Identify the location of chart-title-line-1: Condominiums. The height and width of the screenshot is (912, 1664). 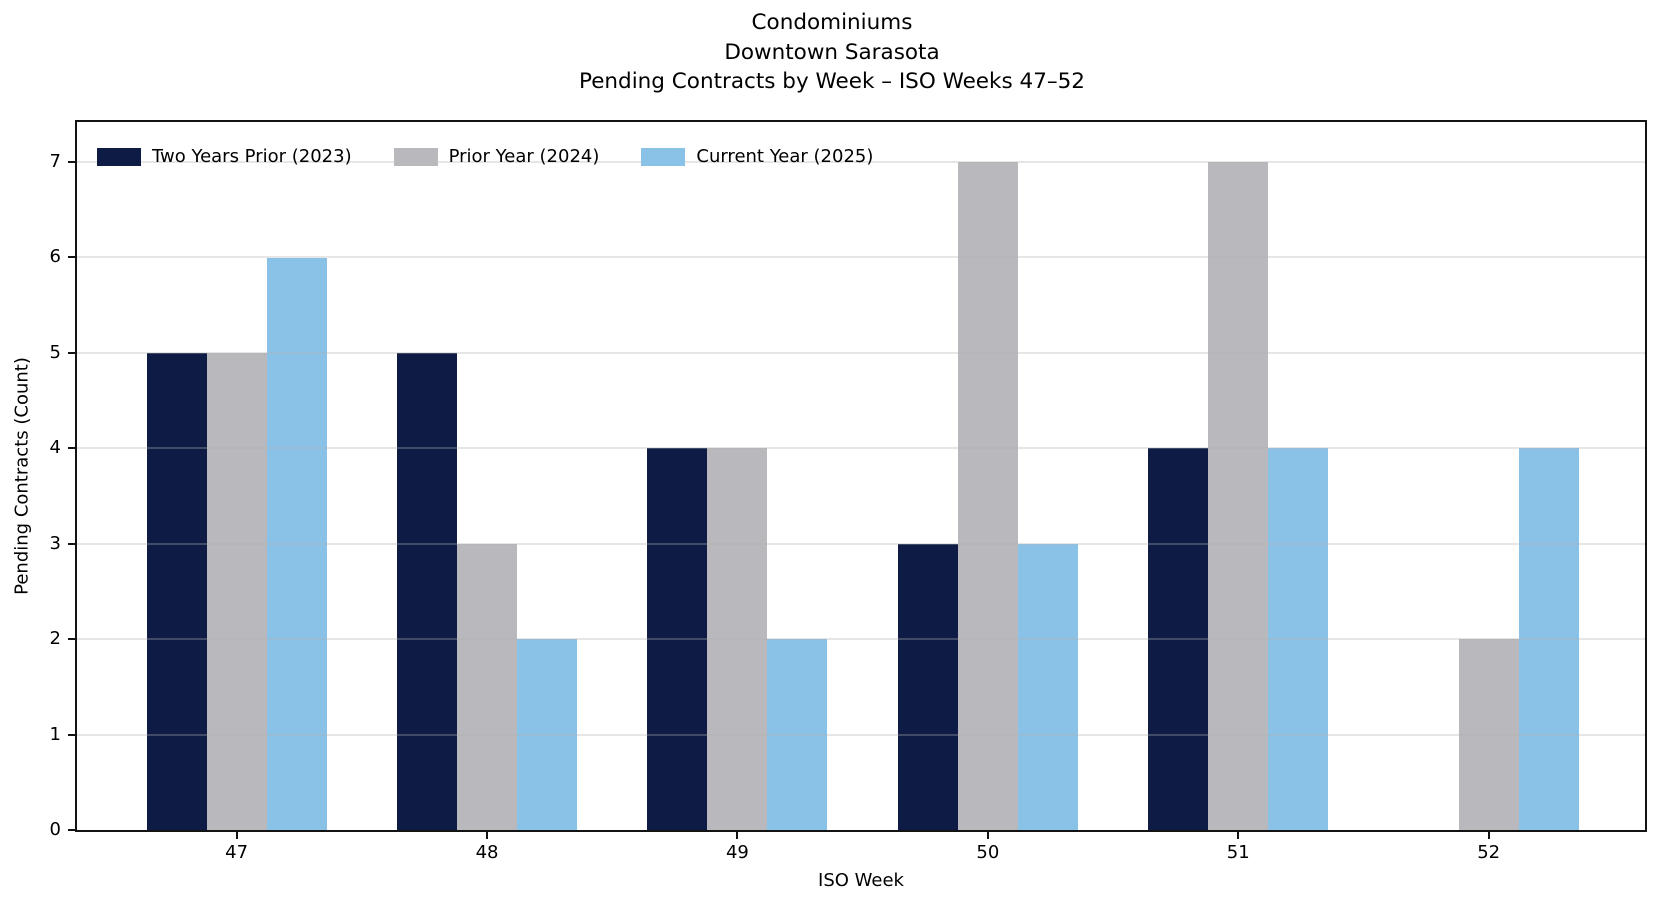
(832, 22).